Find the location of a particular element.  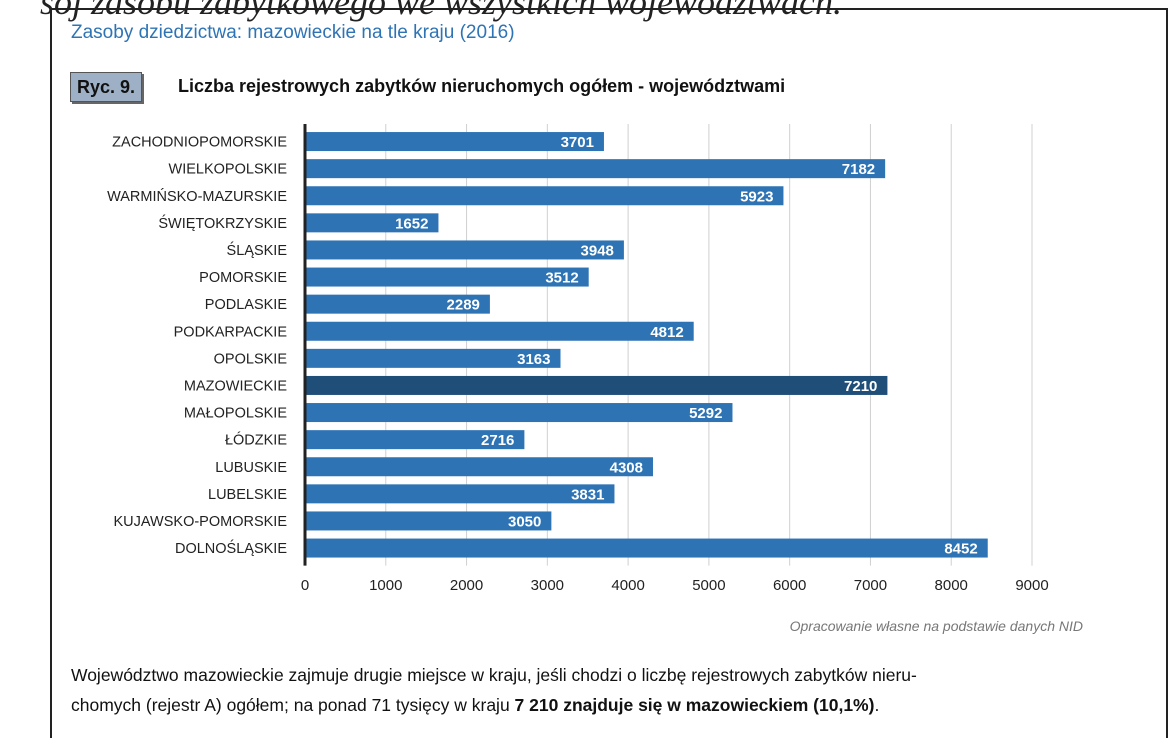

x-tick-label: 1000 is located at coordinates (385, 585).